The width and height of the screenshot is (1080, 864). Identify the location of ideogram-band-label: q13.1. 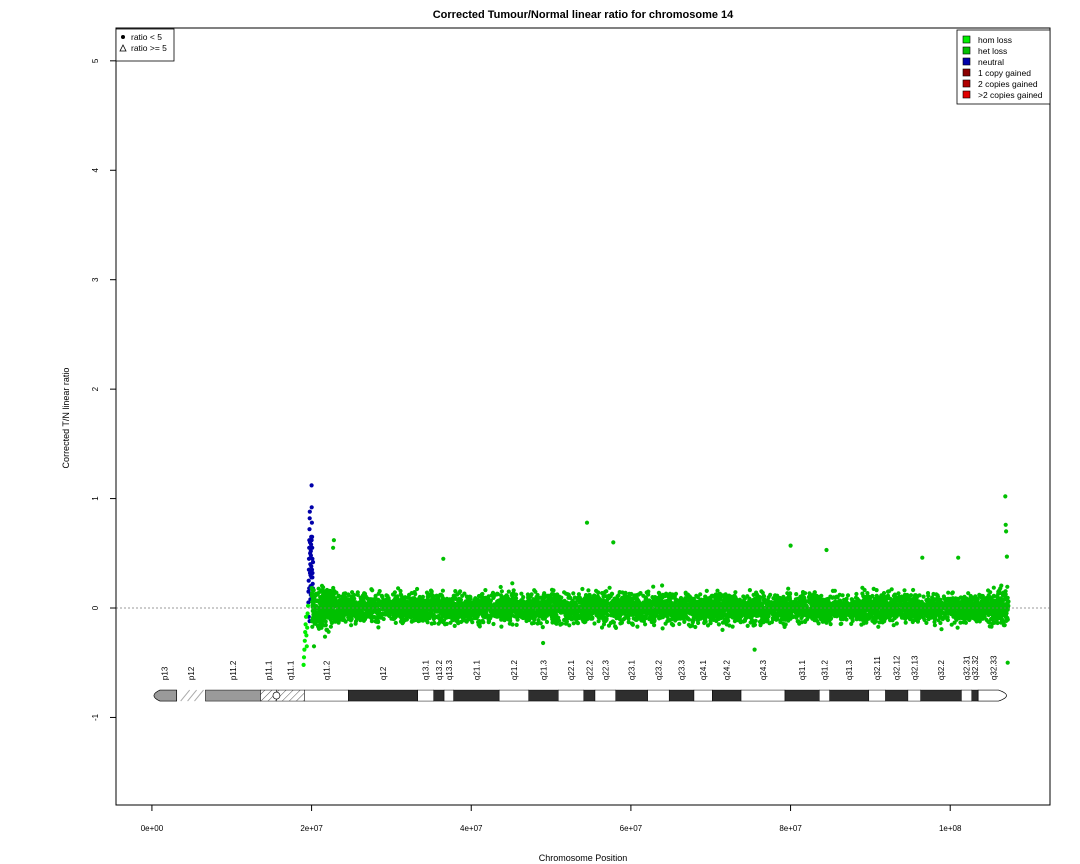
(426, 669).